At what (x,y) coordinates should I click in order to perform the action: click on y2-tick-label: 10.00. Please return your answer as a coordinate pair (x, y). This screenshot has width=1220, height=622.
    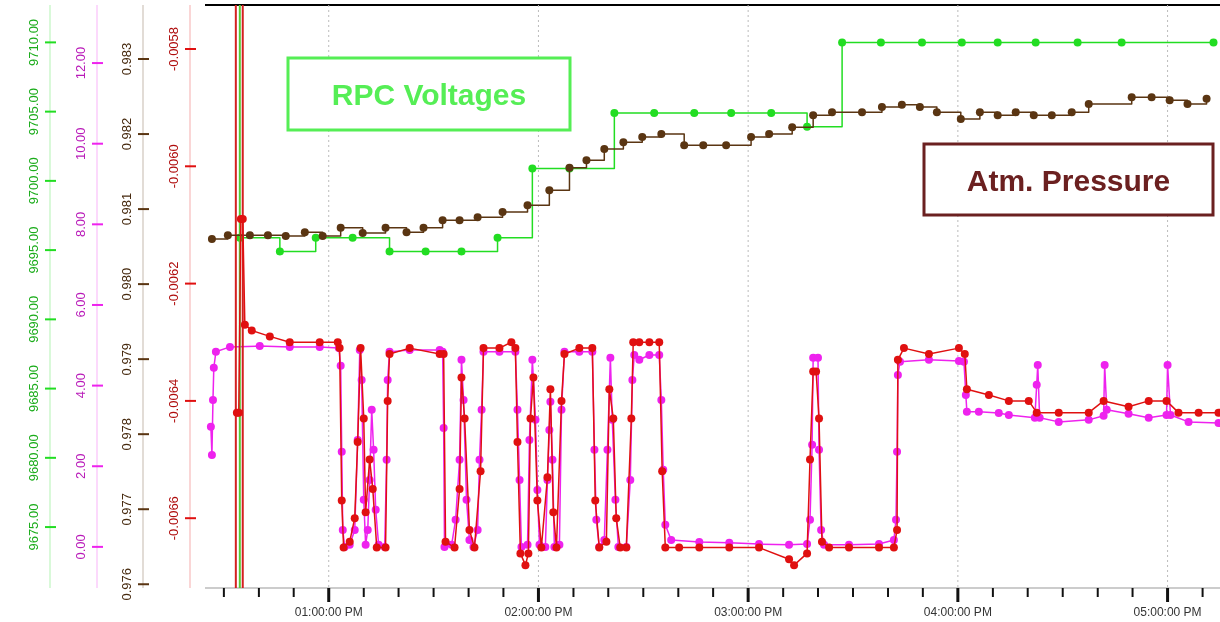
    Looking at the image, I should click on (80, 143).